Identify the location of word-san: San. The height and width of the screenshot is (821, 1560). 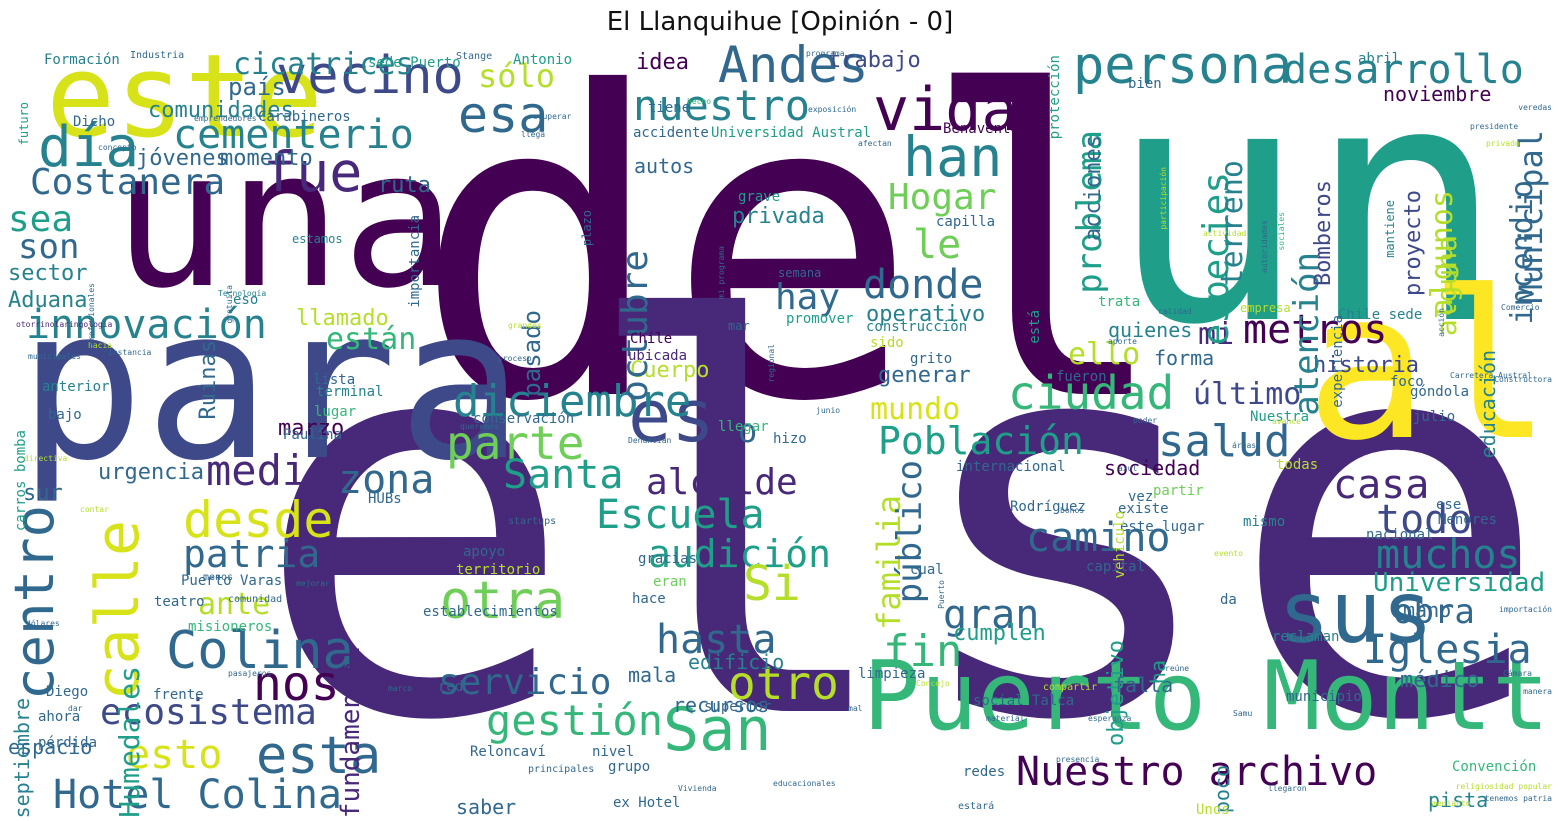
(717, 730).